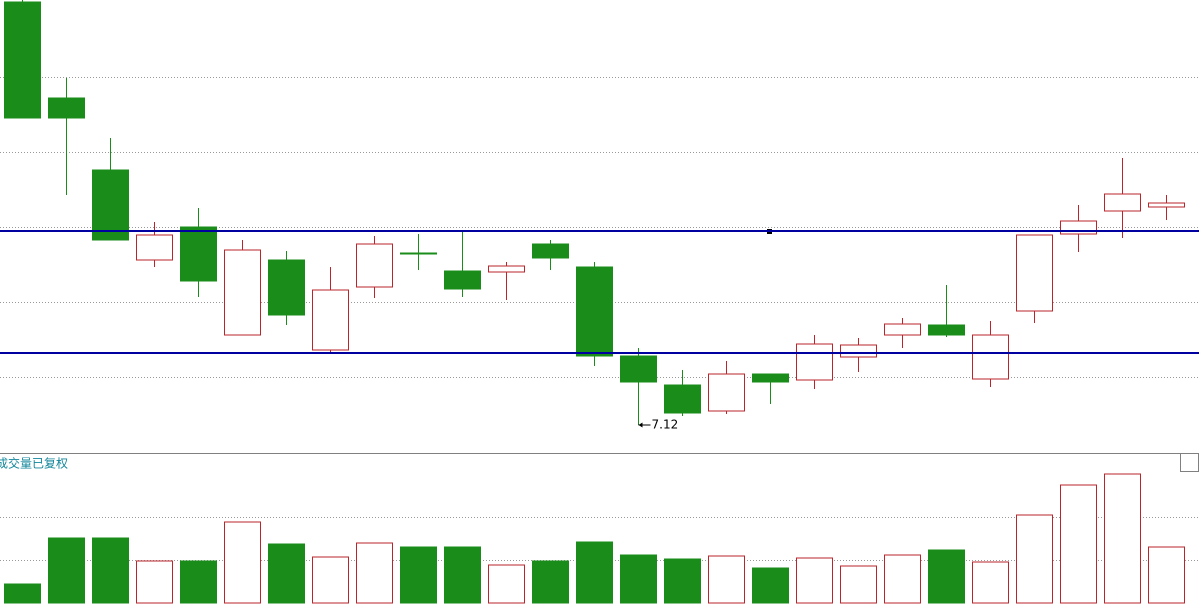 The image size is (1199, 605). Describe the element at coordinates (665, 425) in the screenshot. I see `low-label: 7.12` at that location.